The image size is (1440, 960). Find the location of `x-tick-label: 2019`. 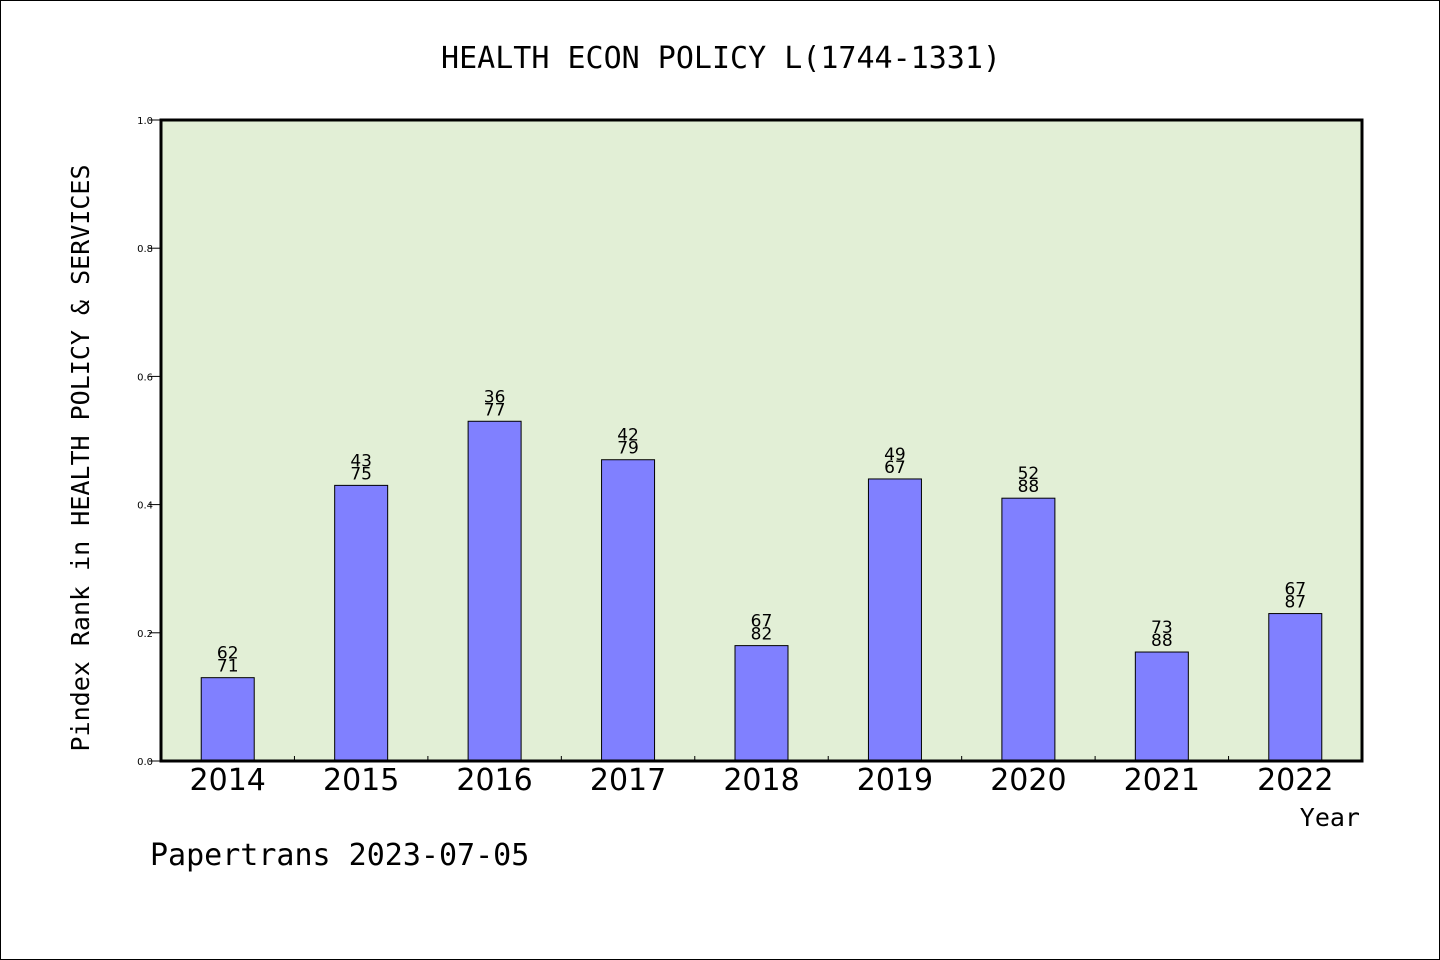

x-tick-label: 2019 is located at coordinates (895, 780).